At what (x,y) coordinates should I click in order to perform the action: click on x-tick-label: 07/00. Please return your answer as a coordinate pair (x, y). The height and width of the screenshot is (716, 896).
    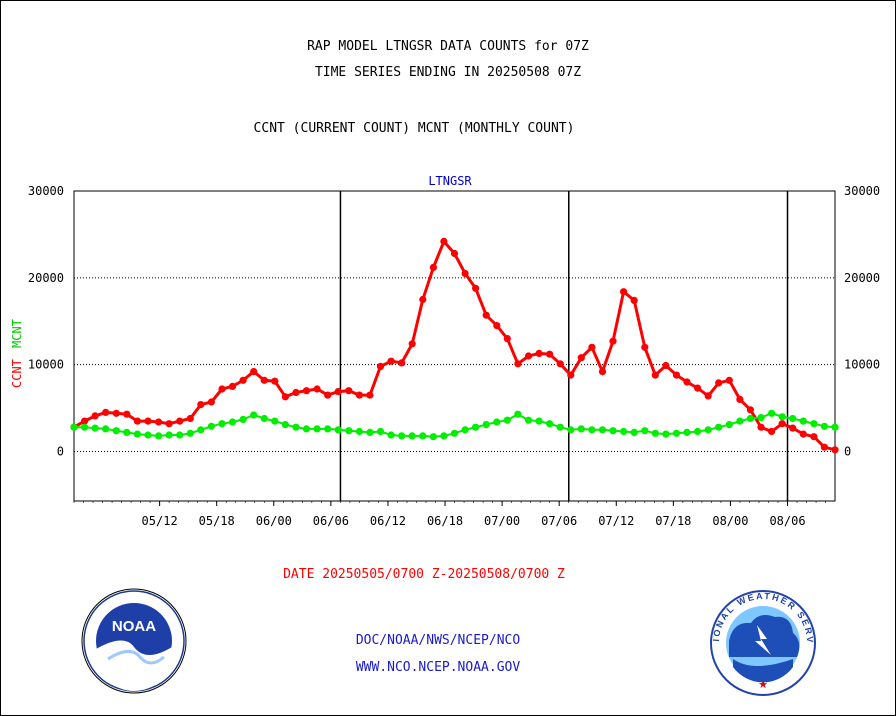
    Looking at the image, I should click on (502, 521).